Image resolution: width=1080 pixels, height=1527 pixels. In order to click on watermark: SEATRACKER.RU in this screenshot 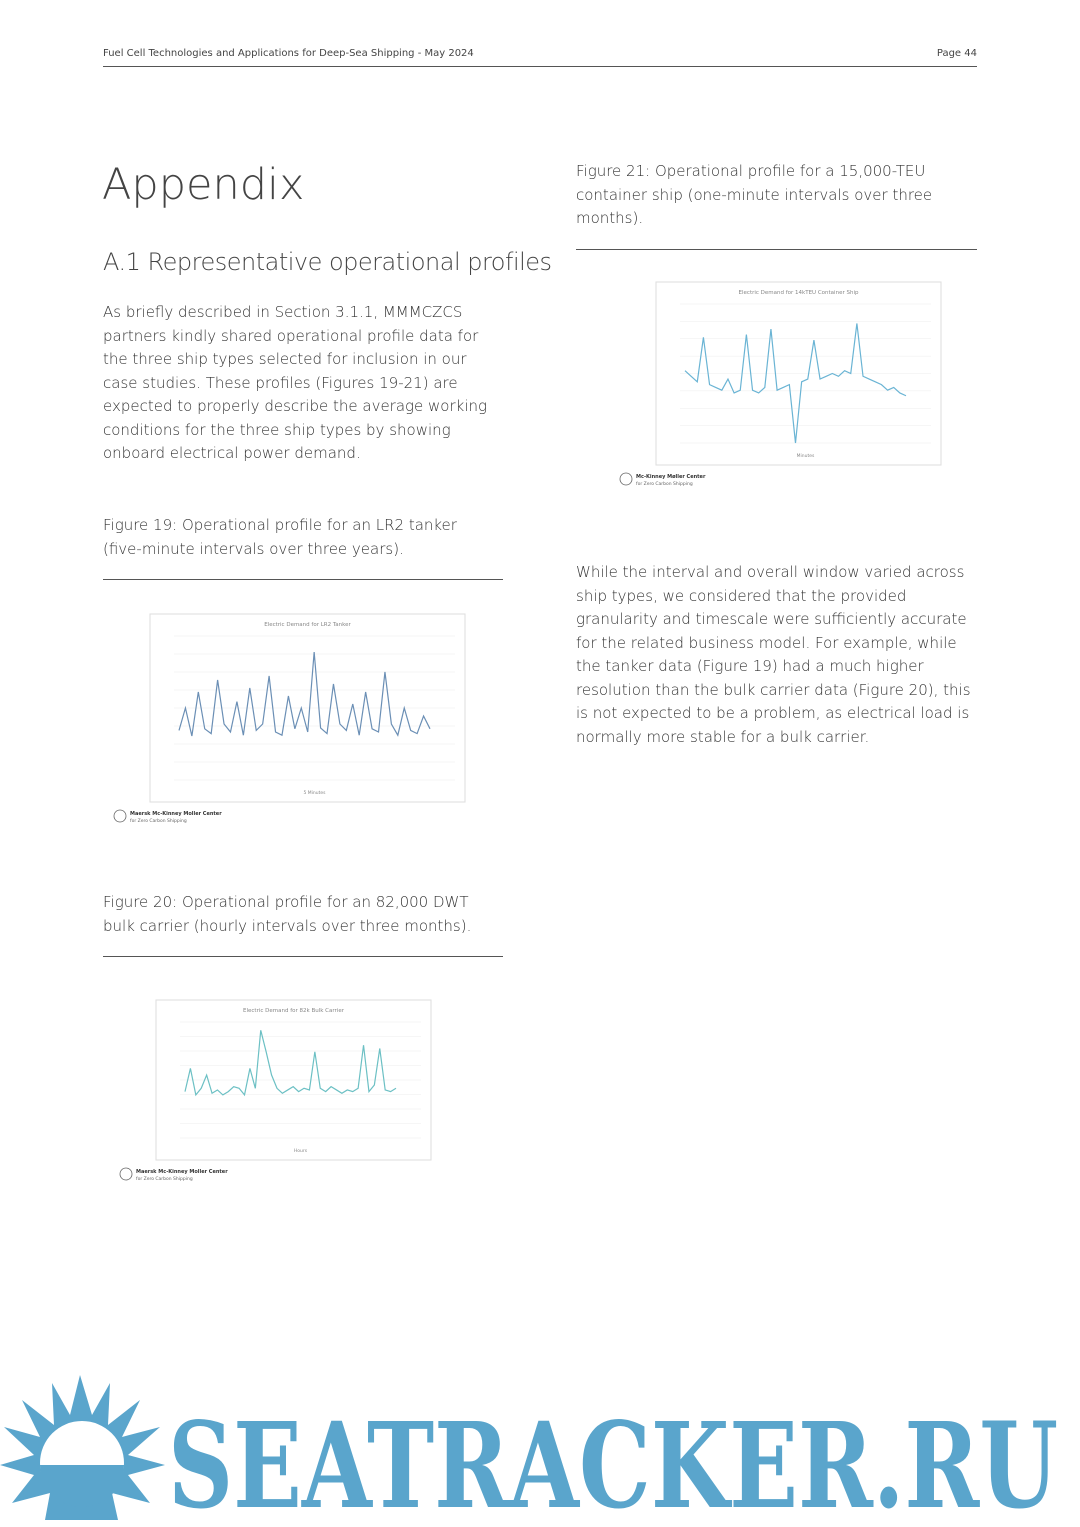, I will do `click(529, 1451)`.